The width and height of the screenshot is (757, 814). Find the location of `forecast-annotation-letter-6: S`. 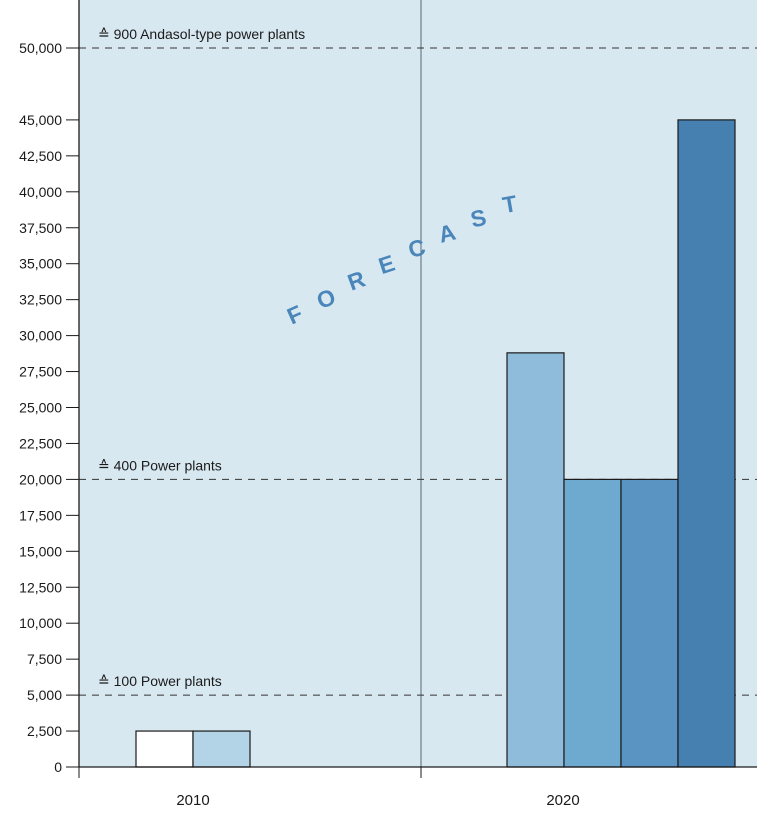

forecast-annotation-letter-6: S is located at coordinates (478, 218).